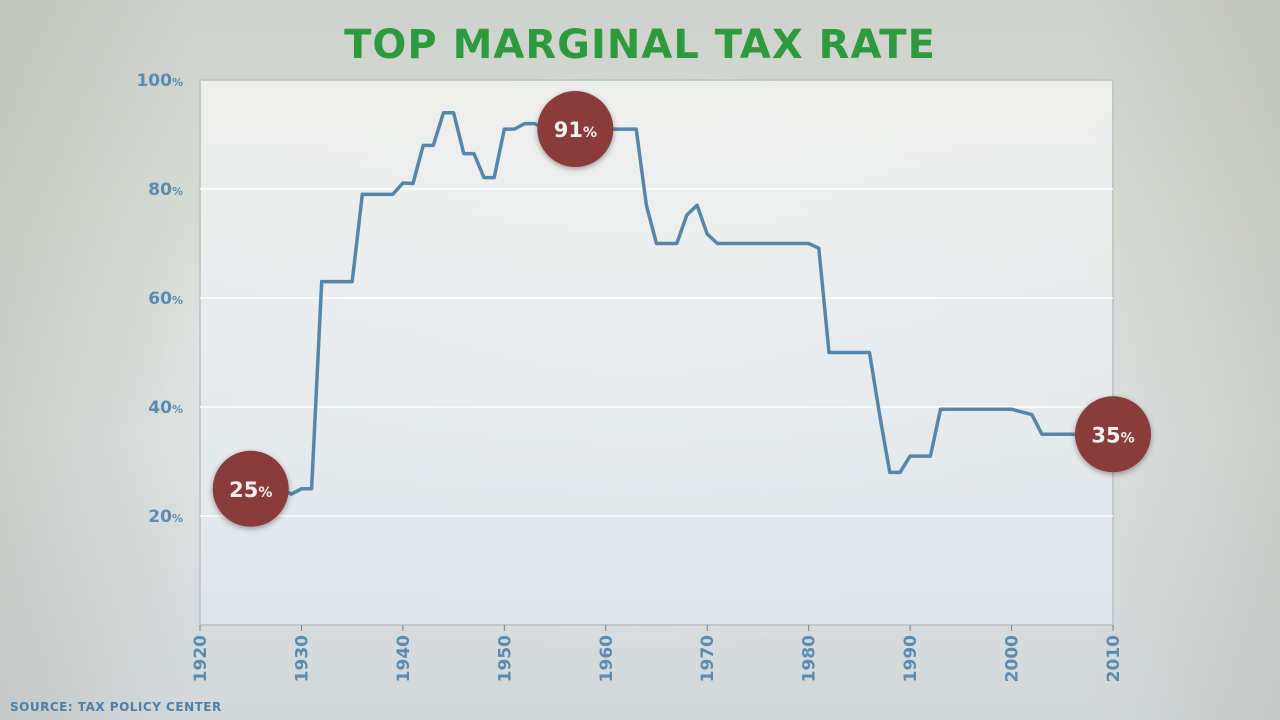 This screenshot has height=720, width=1280. Describe the element at coordinates (656, 243) in the screenshot. I see `data-point-1965` at that location.